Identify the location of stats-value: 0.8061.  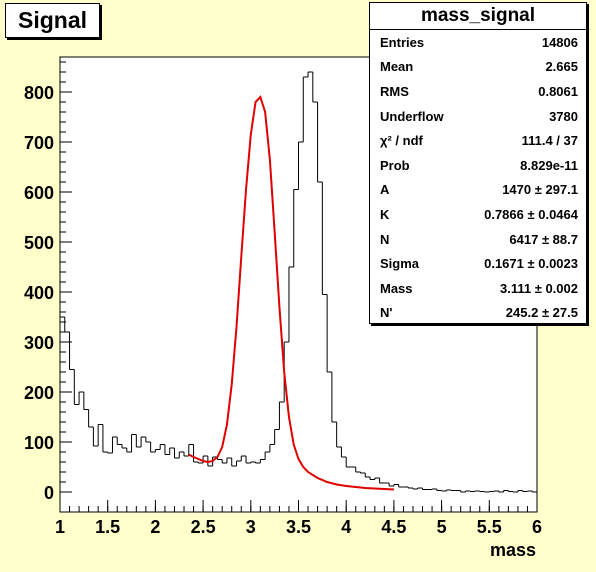
(558, 91).